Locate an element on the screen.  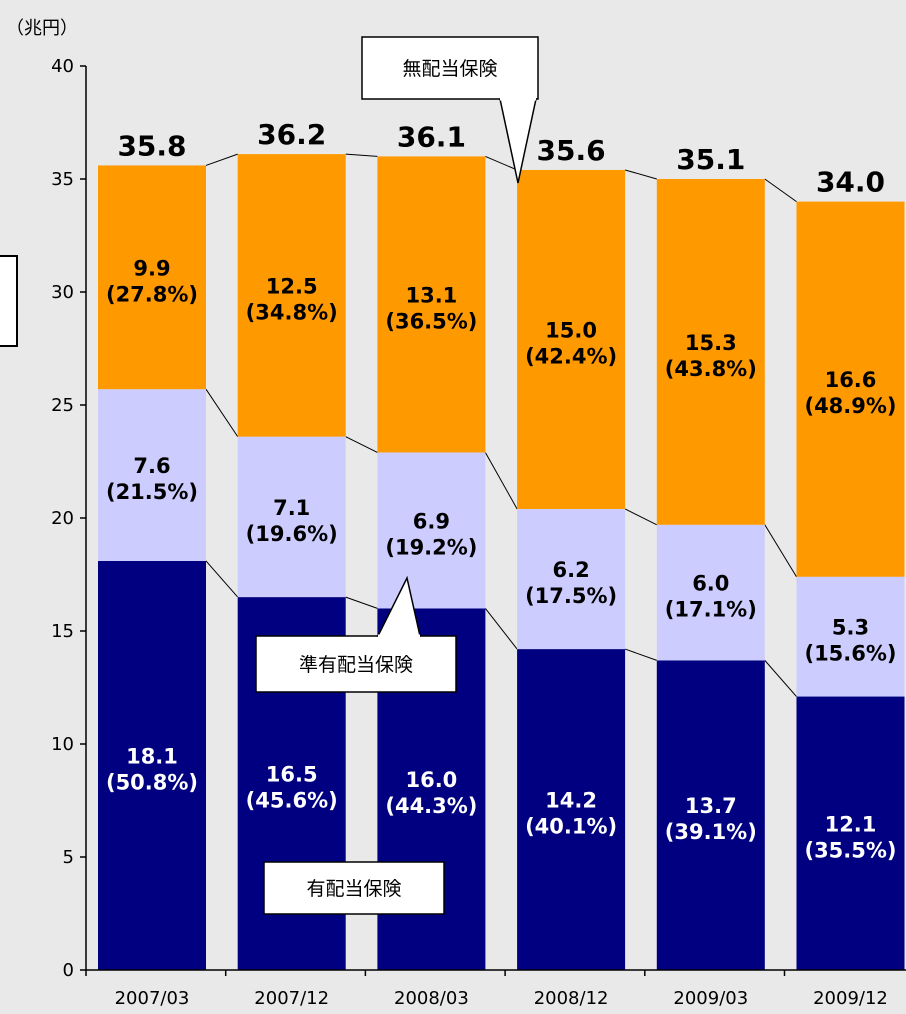
callout-有配当保険: 有配当保険 is located at coordinates (354, 888).